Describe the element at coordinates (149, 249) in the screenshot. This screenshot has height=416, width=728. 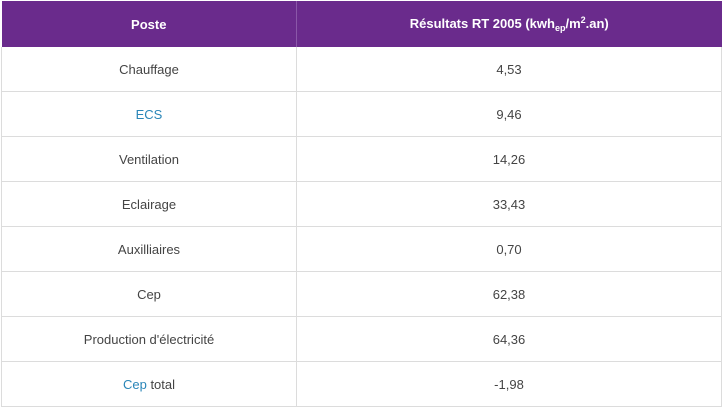
I see `row-label-auxilliaires: Auxilliaires` at that location.